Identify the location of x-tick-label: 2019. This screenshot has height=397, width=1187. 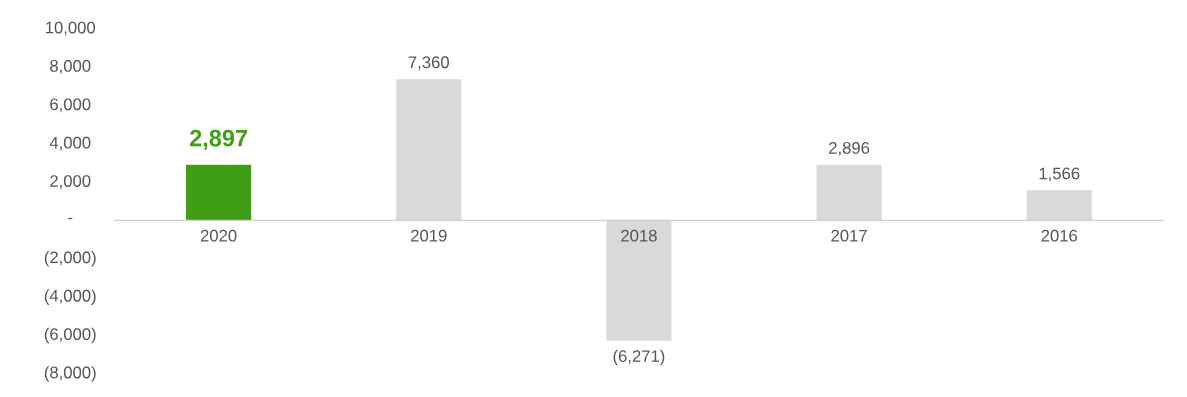
(429, 236).